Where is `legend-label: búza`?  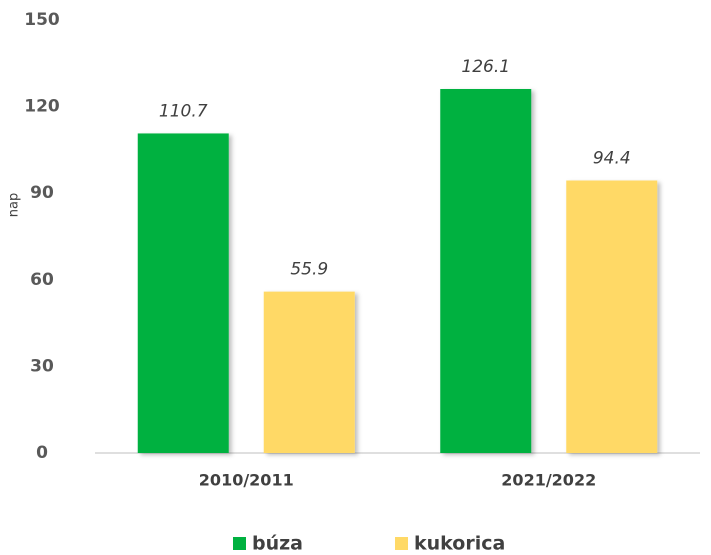
legend-label: búza is located at coordinates (277, 544).